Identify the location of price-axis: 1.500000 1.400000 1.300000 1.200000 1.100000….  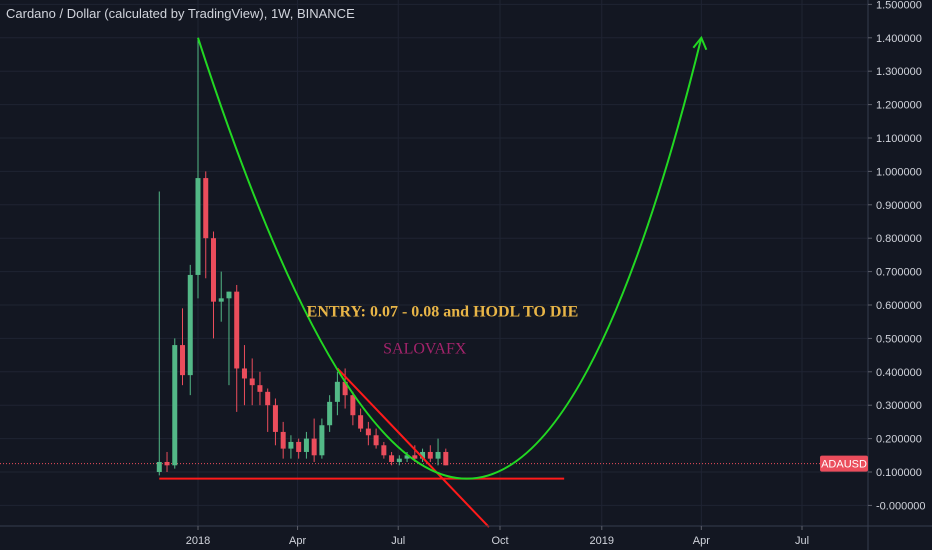
(897, 256).